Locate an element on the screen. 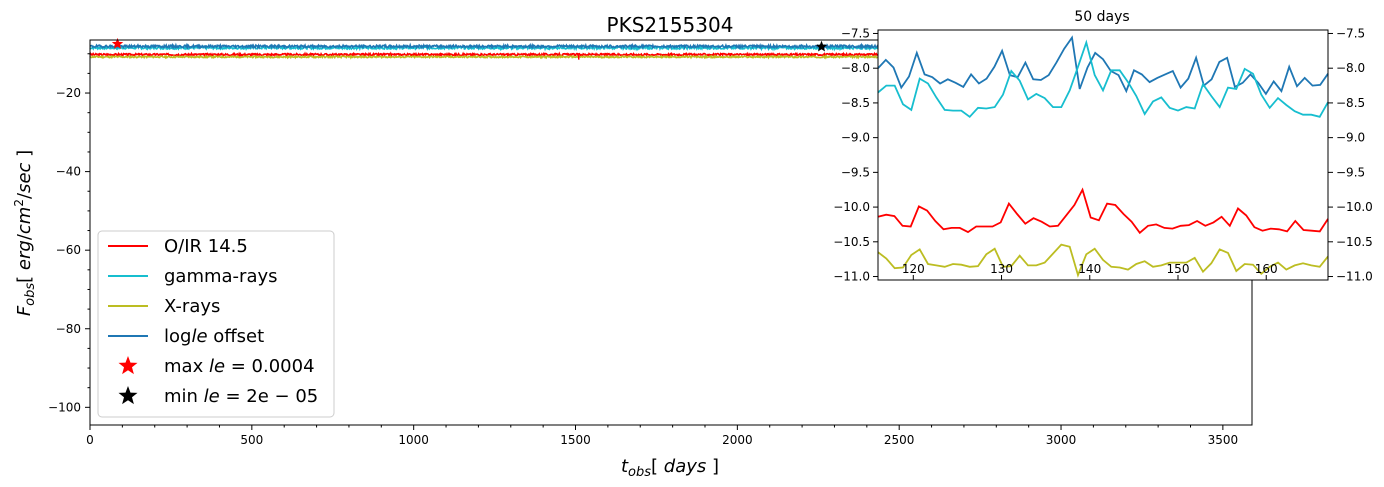 The image size is (1384, 487). legend-label-tail: offset is located at coordinates (236, 336).